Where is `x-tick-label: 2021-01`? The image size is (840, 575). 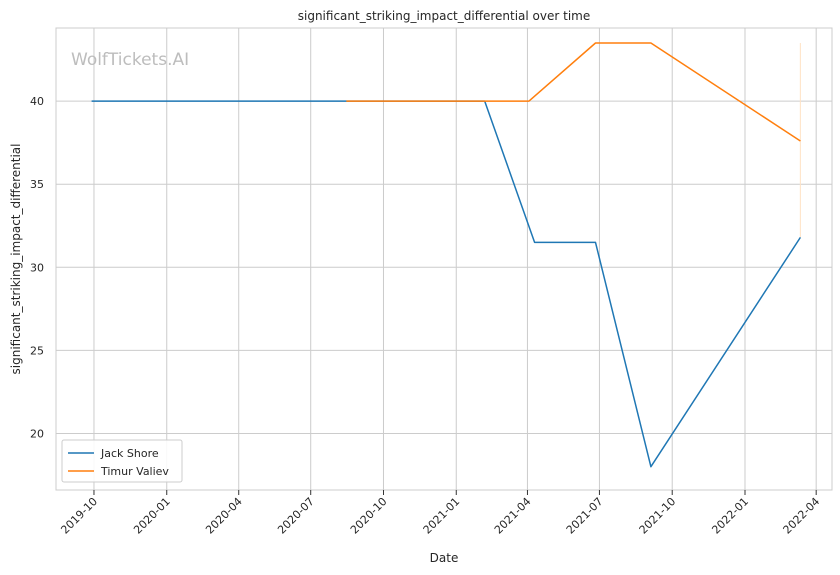
x-tick-label: 2021-01 is located at coordinates (442, 516).